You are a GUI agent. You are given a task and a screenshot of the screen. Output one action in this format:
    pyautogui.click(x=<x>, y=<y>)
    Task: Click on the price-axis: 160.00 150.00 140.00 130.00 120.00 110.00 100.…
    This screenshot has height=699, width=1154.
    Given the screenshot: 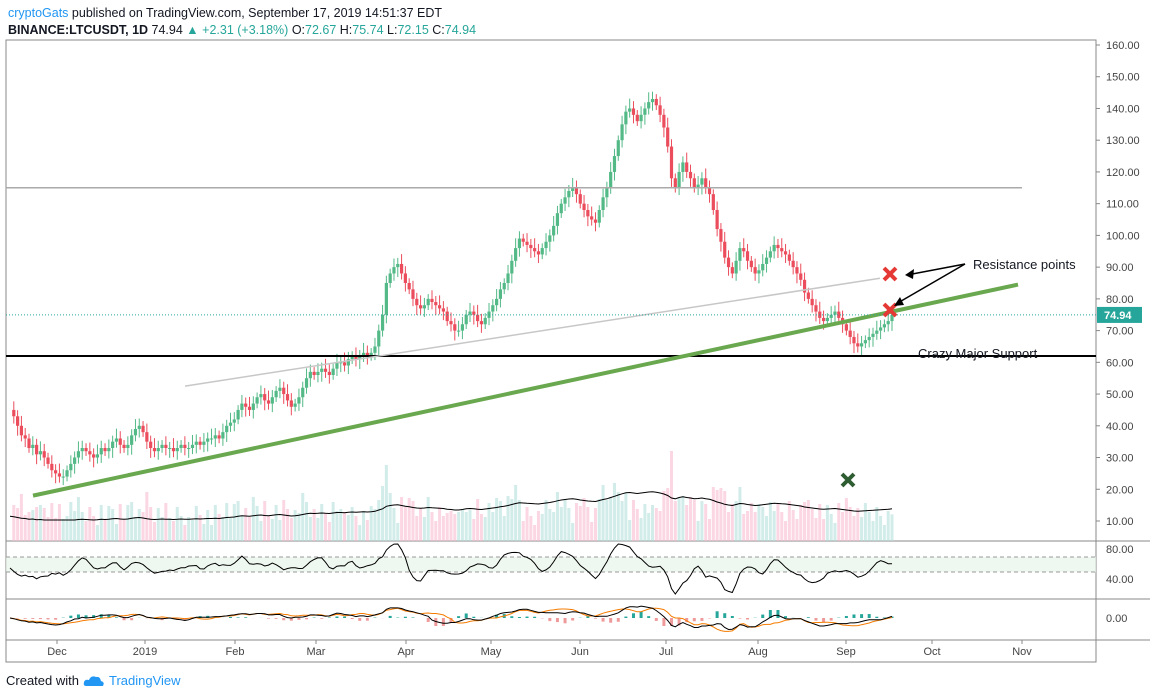 What is the action you would take?
    pyautogui.click(x=1118, y=284)
    